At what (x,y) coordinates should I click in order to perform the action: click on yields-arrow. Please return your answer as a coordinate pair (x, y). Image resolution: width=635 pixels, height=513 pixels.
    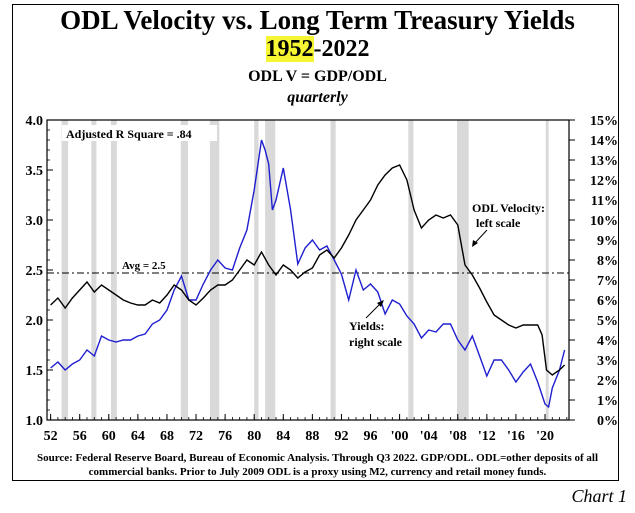
    Looking at the image, I should click on (373, 310).